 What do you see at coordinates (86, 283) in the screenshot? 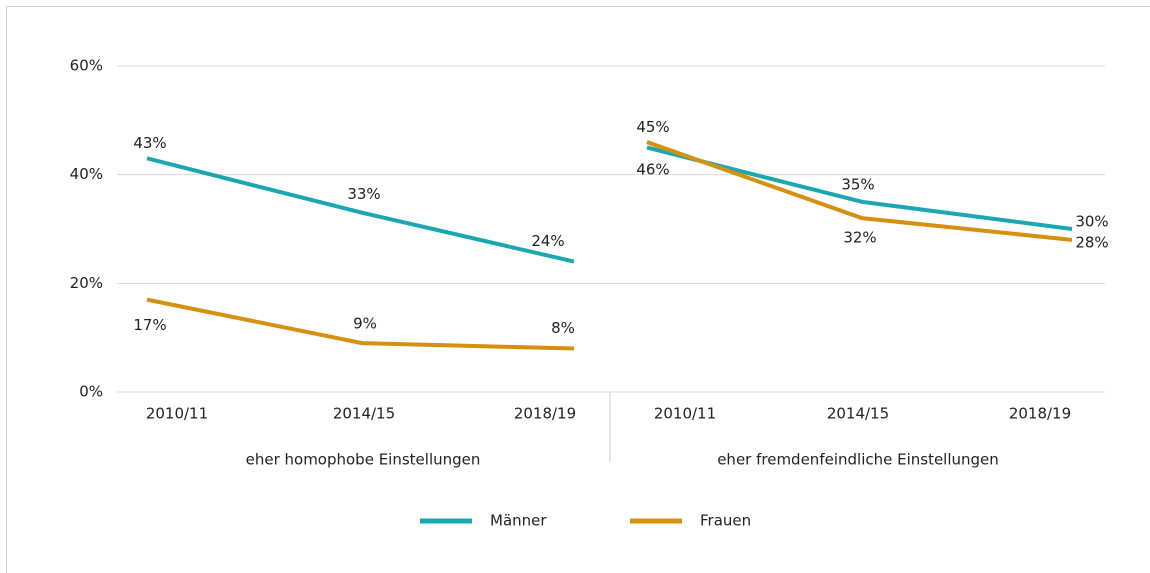
I see `y-tick-label: 20%` at bounding box center [86, 283].